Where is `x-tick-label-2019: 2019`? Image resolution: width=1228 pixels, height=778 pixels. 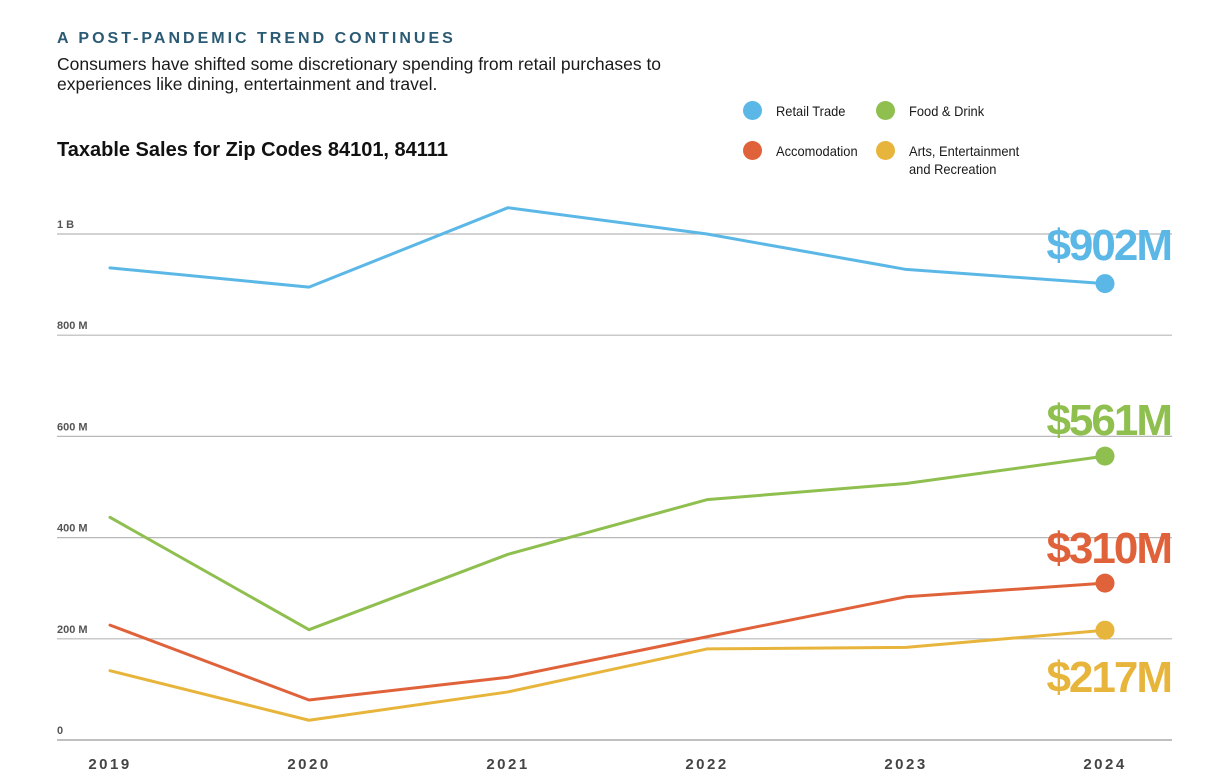
x-tick-label-2019: 2019 is located at coordinates (109, 764).